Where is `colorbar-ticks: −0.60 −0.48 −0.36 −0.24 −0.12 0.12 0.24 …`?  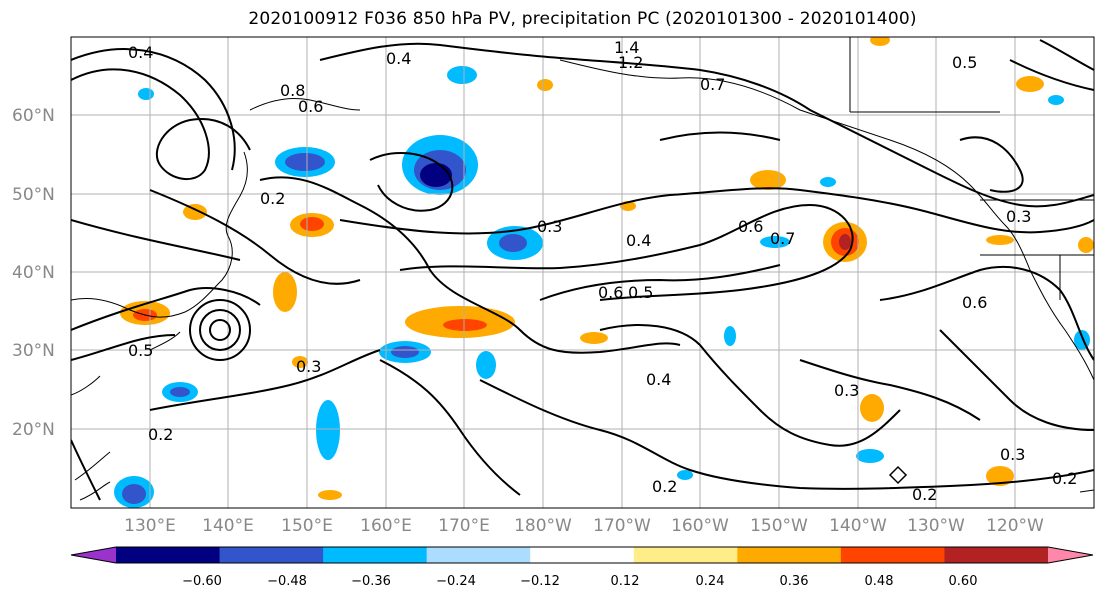 colorbar-ticks: −0.60 −0.48 −0.36 −0.24 −0.12 0.12 0.24 … is located at coordinates (579, 581).